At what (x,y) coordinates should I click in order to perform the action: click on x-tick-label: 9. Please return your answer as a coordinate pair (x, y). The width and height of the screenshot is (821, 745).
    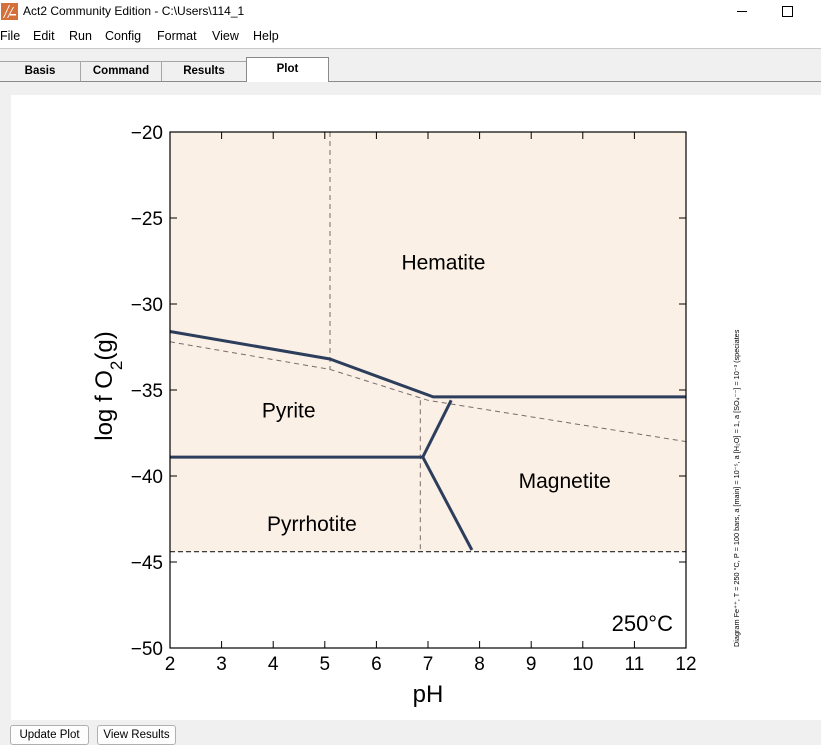
    Looking at the image, I should click on (531, 664).